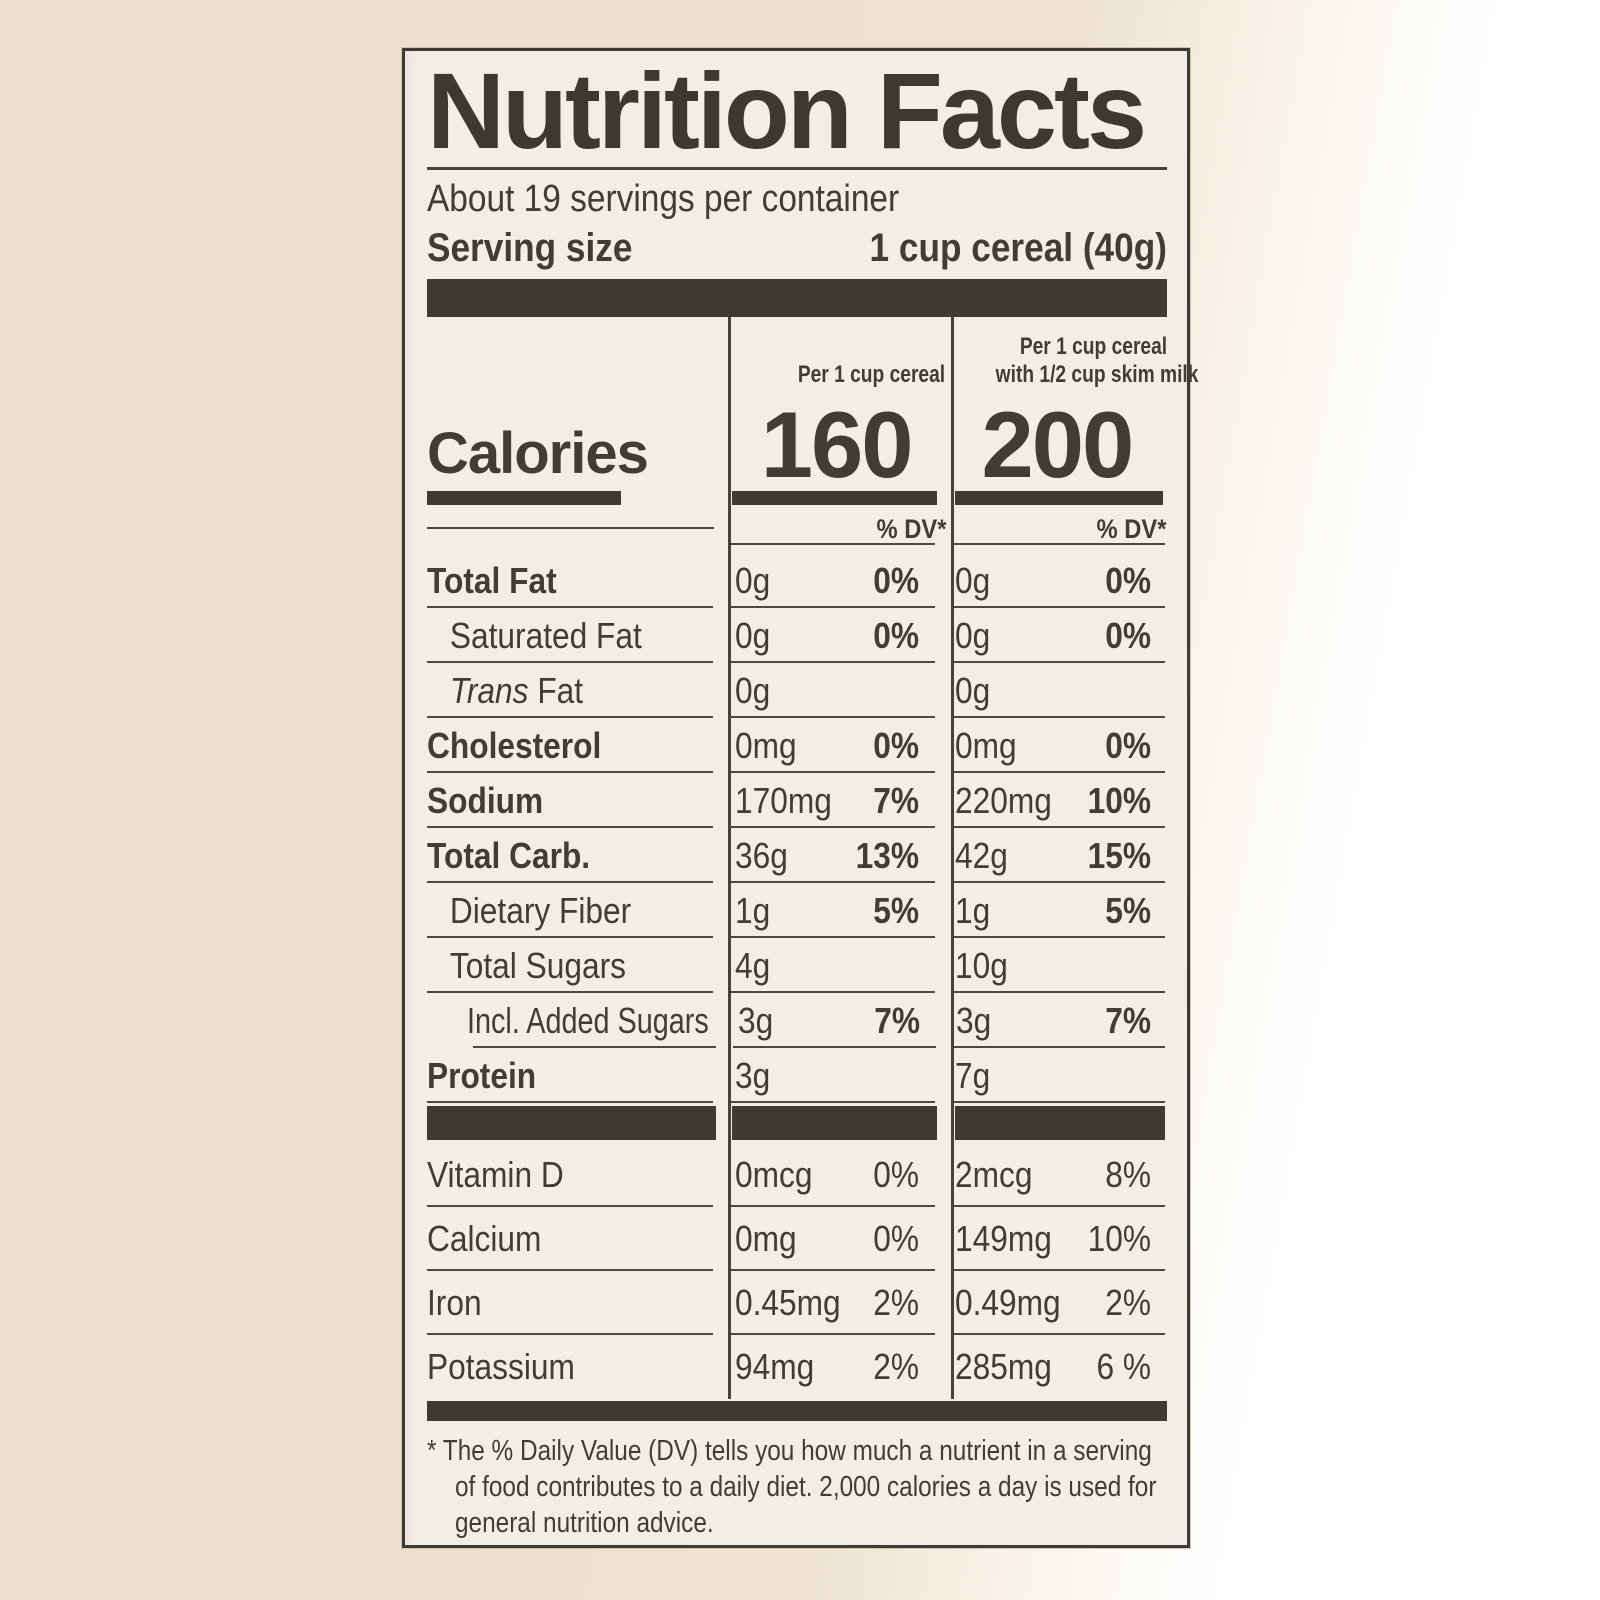 This screenshot has height=1600, width=1600. Describe the element at coordinates (584, 1523) in the screenshot. I see `footnote-text: general nutrition advice.` at that location.